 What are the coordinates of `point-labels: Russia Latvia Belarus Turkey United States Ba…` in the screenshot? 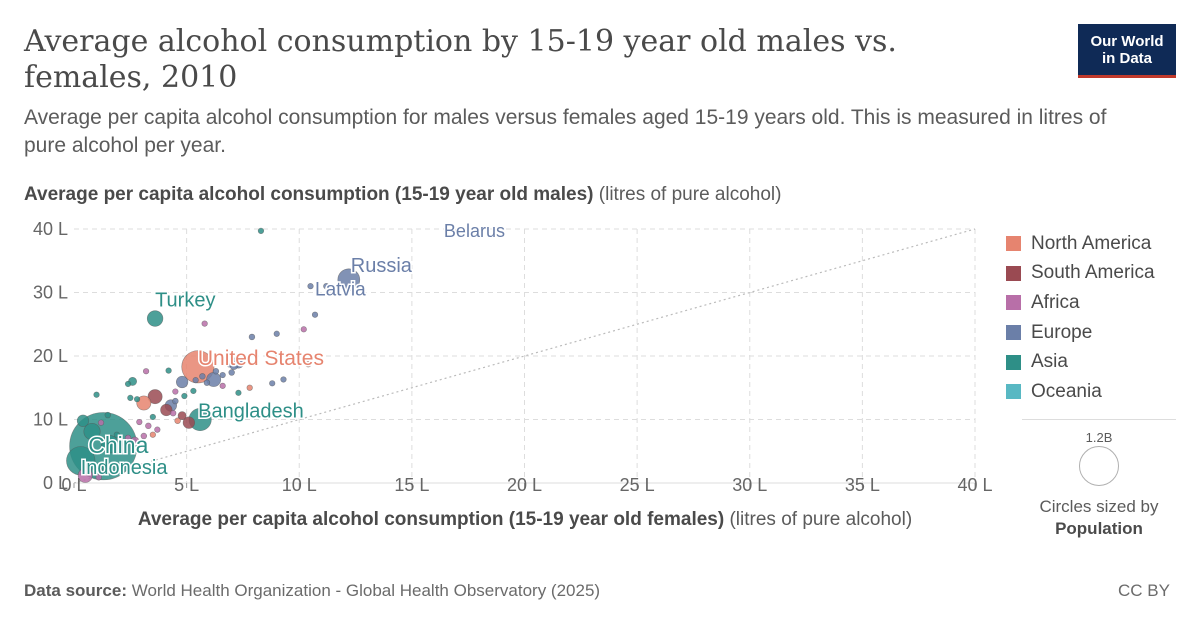 It's located at (292, 350).